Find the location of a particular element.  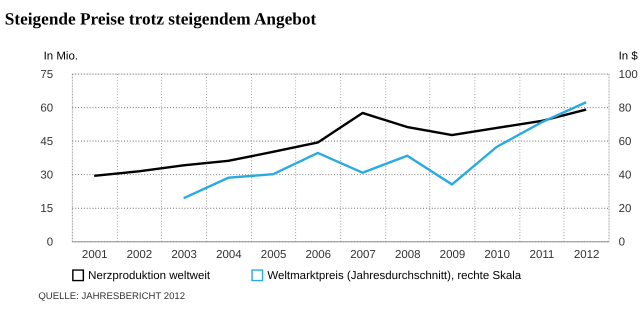

x-tick-label: 2006 is located at coordinates (319, 255).